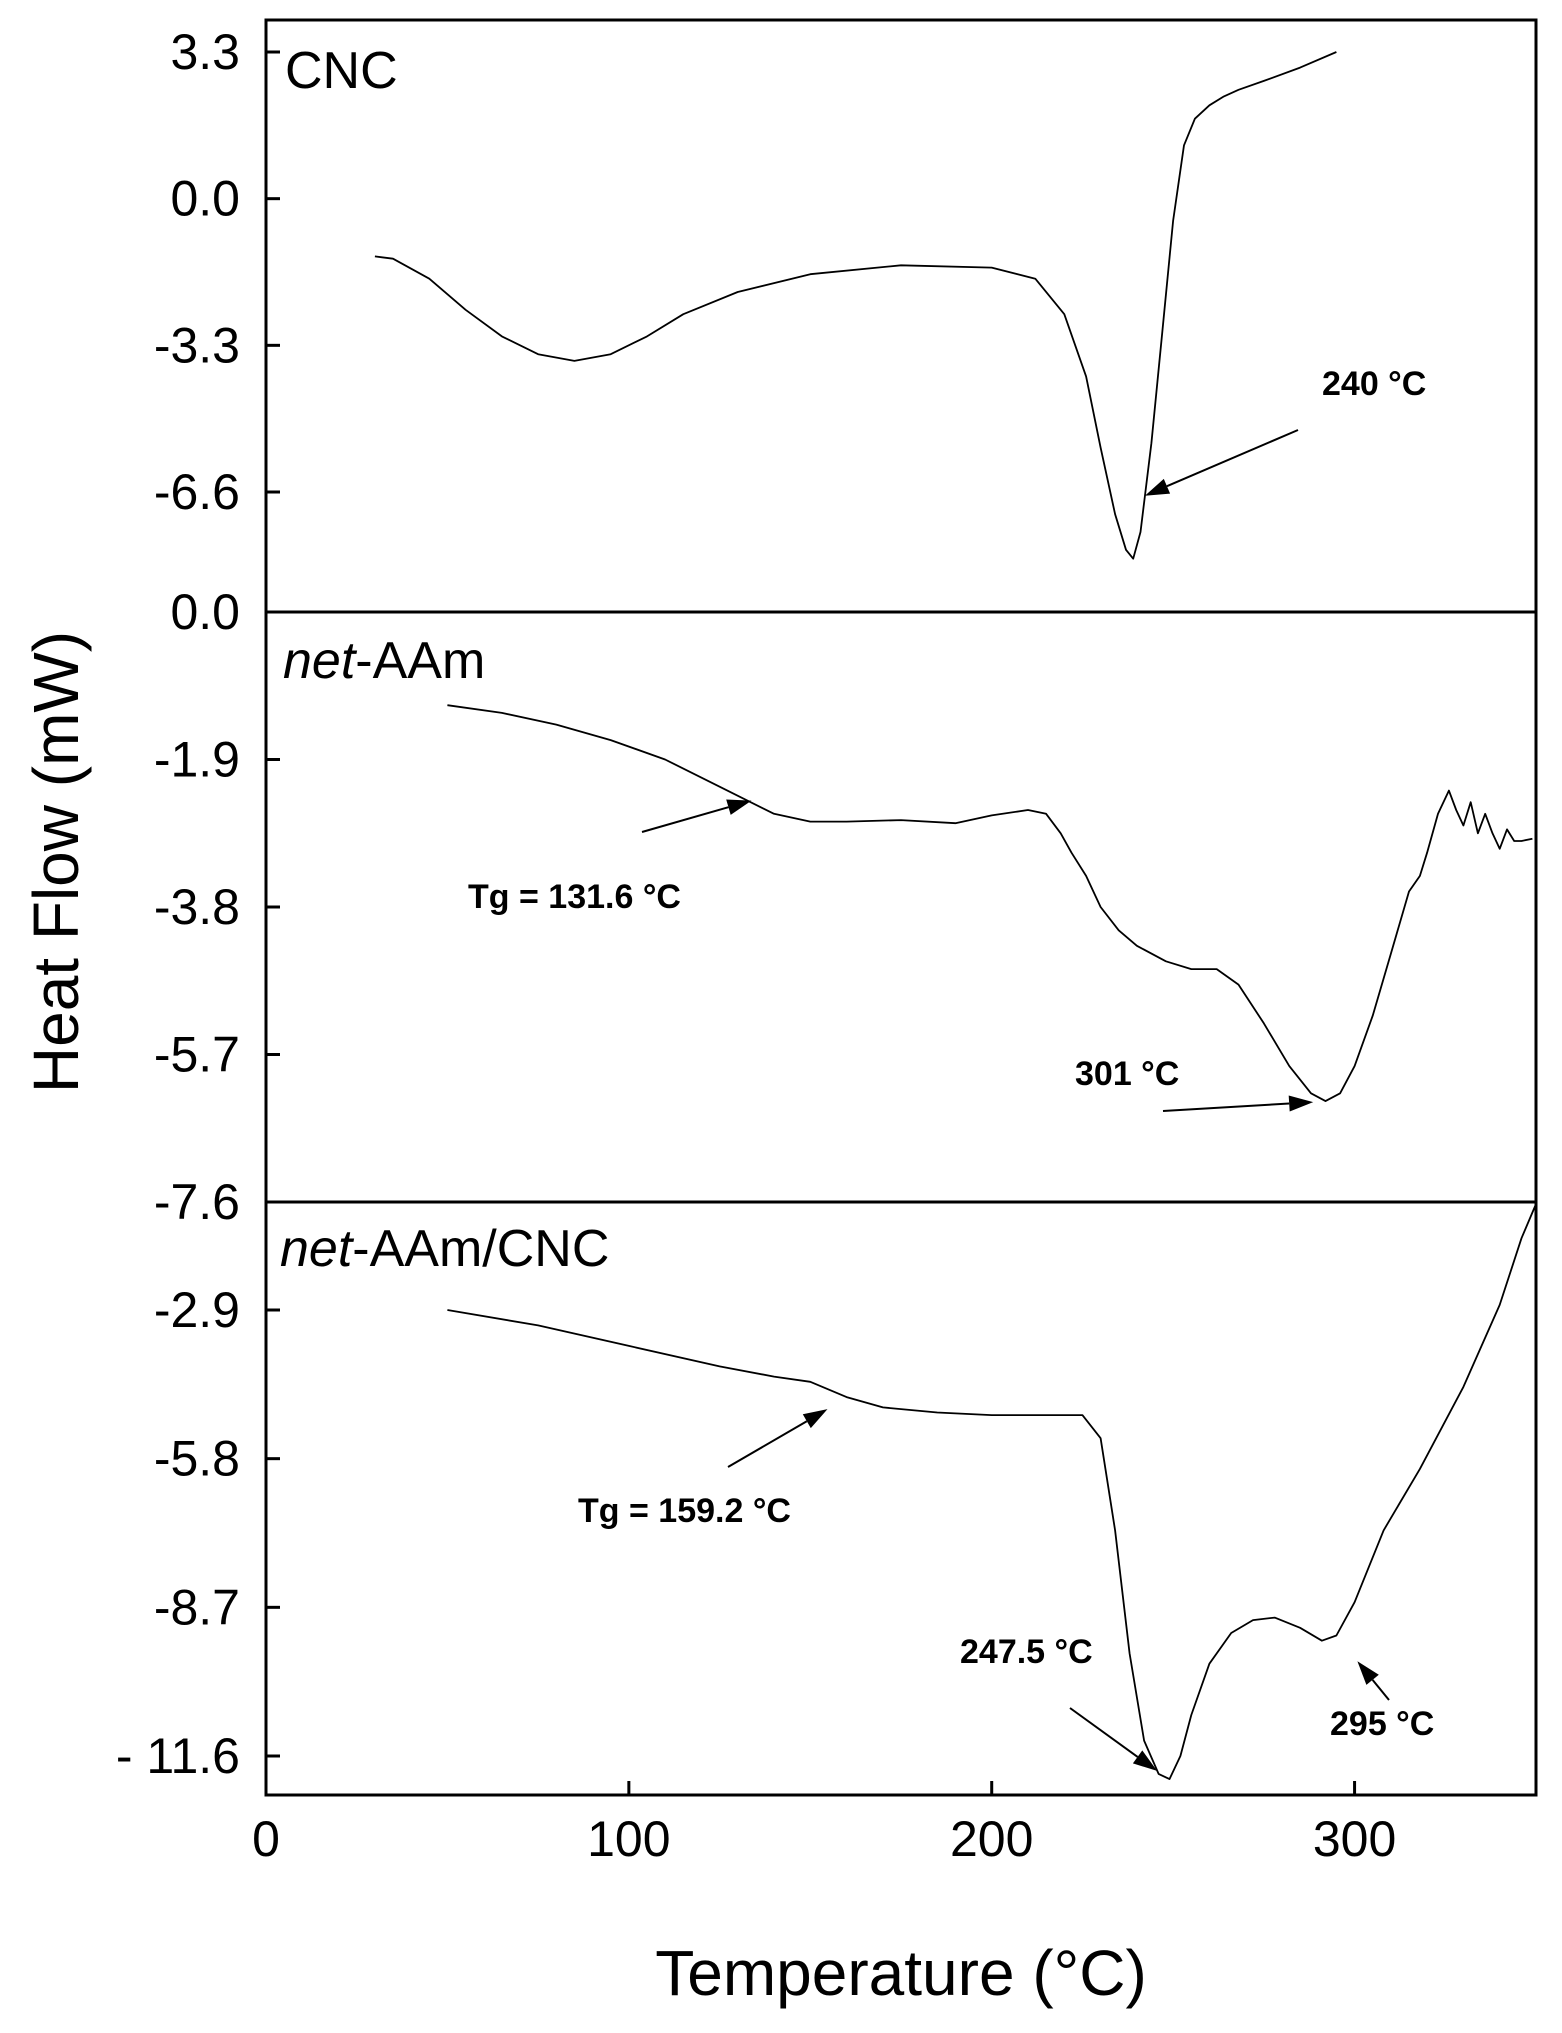  What do you see at coordinates (197, 1202) in the screenshot?
I see `y-tick-label: -7.6` at bounding box center [197, 1202].